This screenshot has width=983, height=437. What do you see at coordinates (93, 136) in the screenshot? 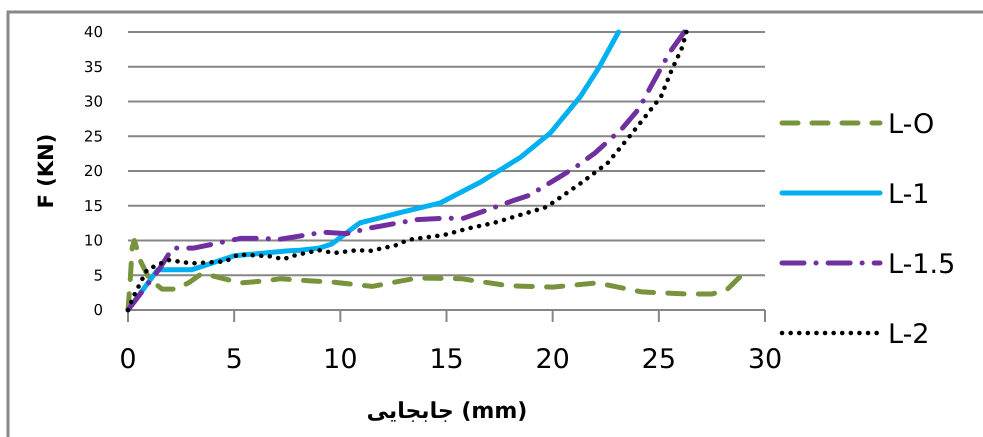
I see `y-tick-label: 25` at bounding box center [93, 136].